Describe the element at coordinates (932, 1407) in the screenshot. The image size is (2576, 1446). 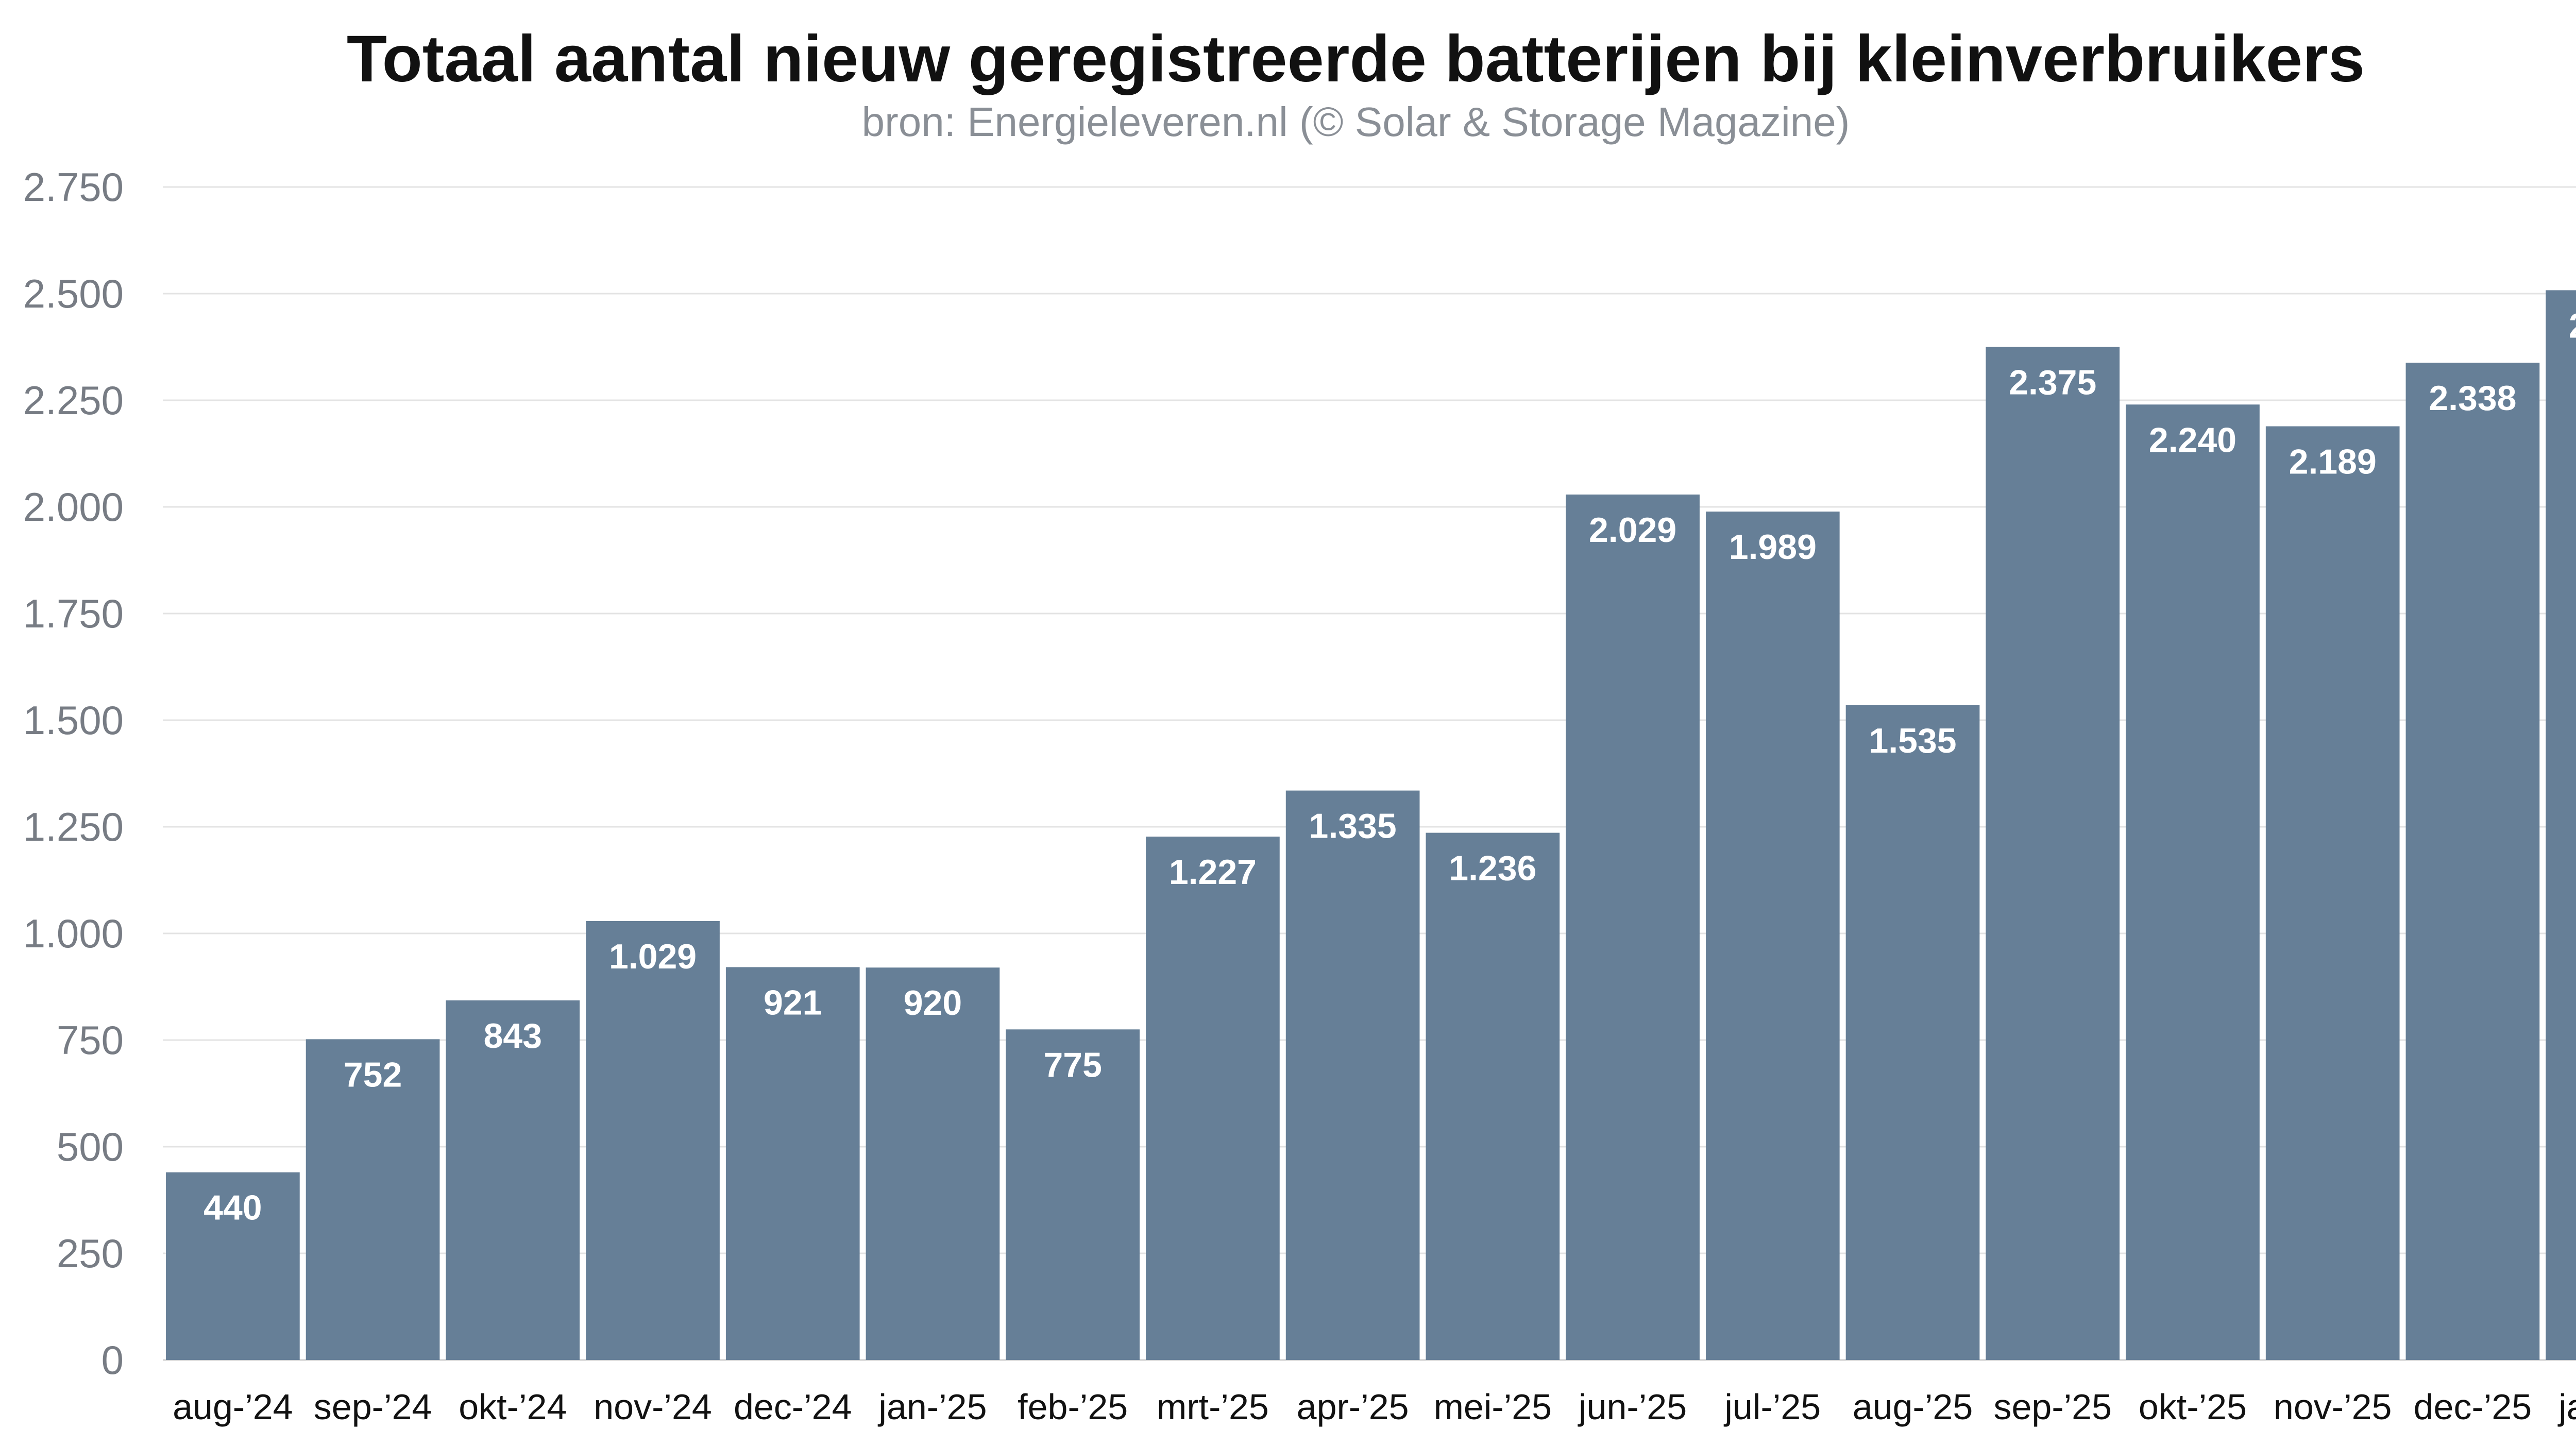
I see `x-tick-label: jan-’25` at that location.